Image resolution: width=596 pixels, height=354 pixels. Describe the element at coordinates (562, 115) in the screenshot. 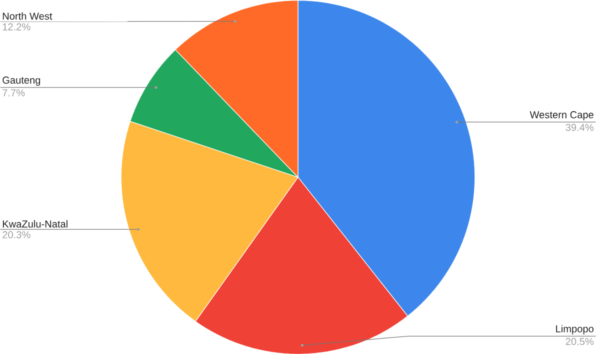

I see `slice-label: Western Cape` at that location.